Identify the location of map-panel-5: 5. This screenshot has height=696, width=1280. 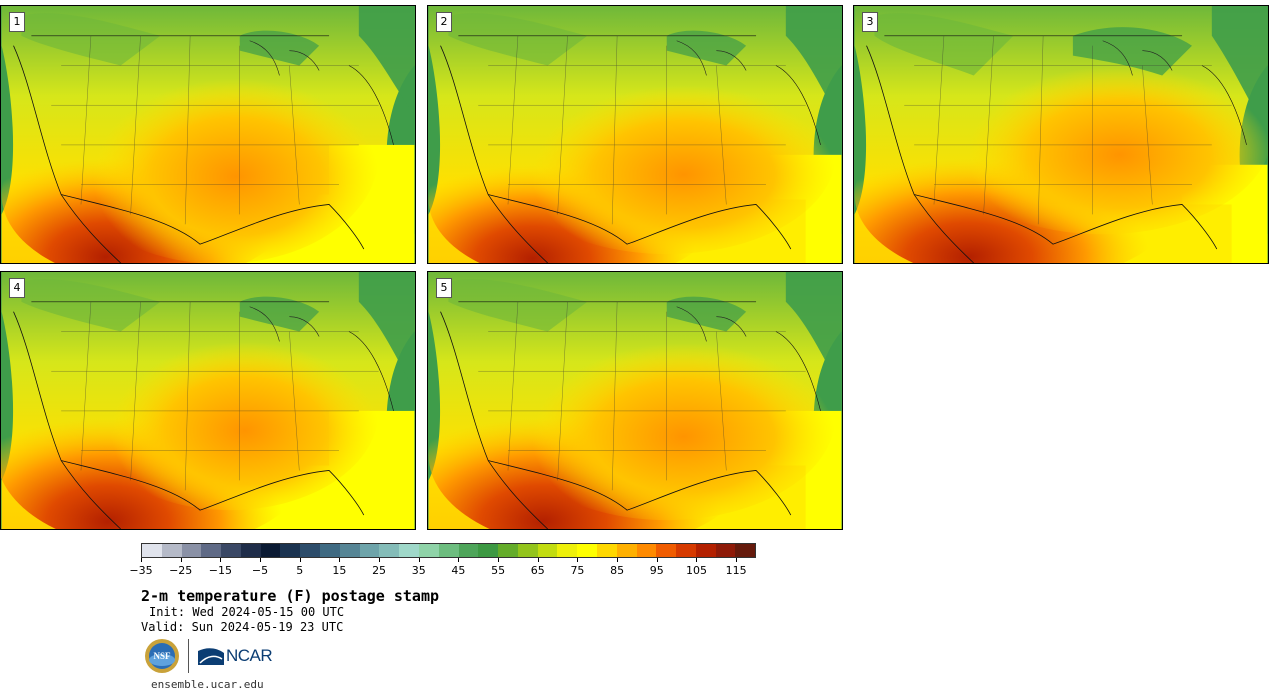
(635, 400).